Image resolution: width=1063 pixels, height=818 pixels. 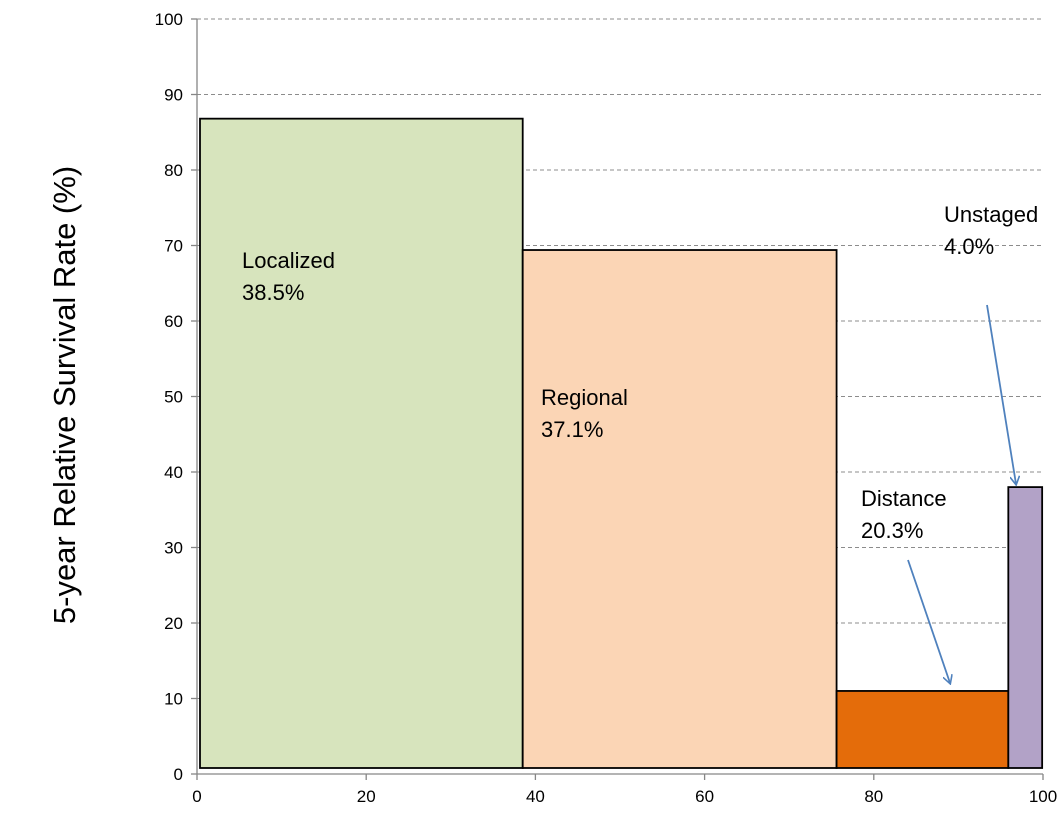 What do you see at coordinates (1043, 796) in the screenshot?
I see `x-tick-label-100: 100` at bounding box center [1043, 796].